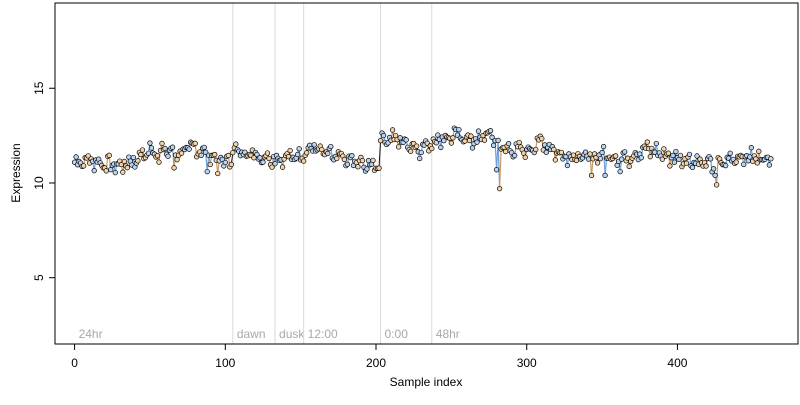  I want to click on series-points, so click(422, 158).